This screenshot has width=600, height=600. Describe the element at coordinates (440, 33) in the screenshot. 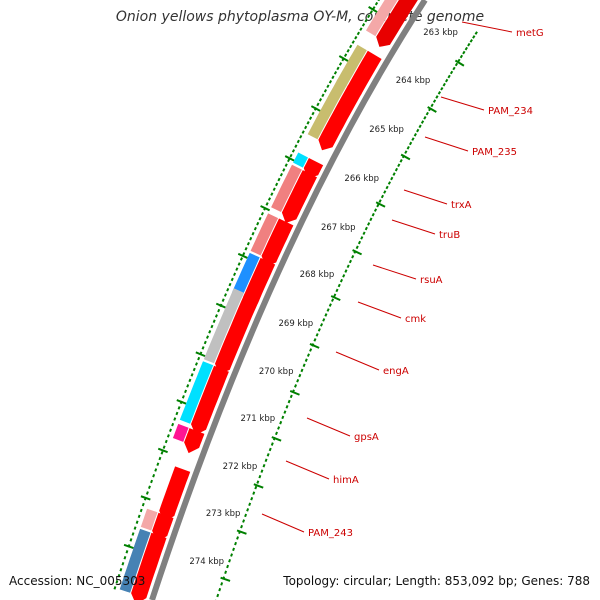

I see `scale-label: 263 kbp` at that location.